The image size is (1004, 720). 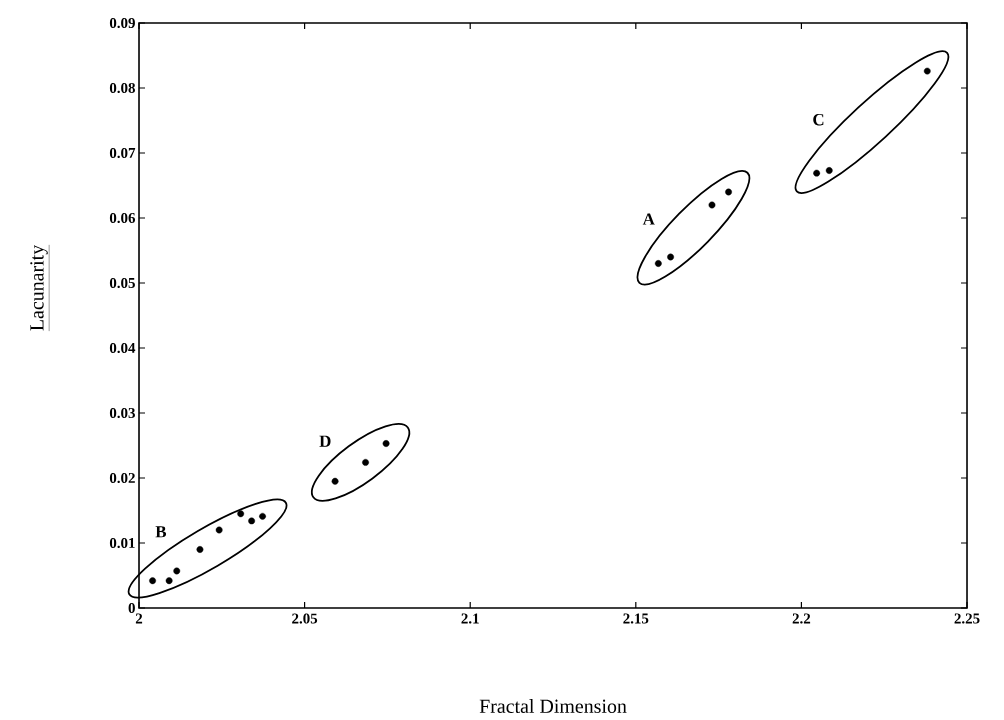 What do you see at coordinates (648, 219) in the screenshot?
I see `annotation: A` at bounding box center [648, 219].